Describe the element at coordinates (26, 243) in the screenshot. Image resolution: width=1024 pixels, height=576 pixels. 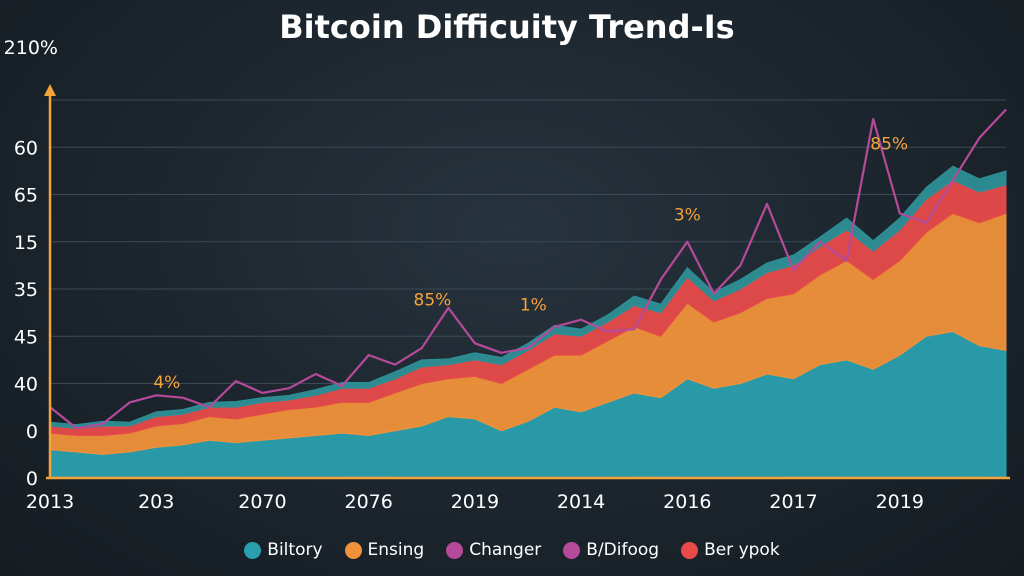
I see `y-tick-label: 15` at that location.